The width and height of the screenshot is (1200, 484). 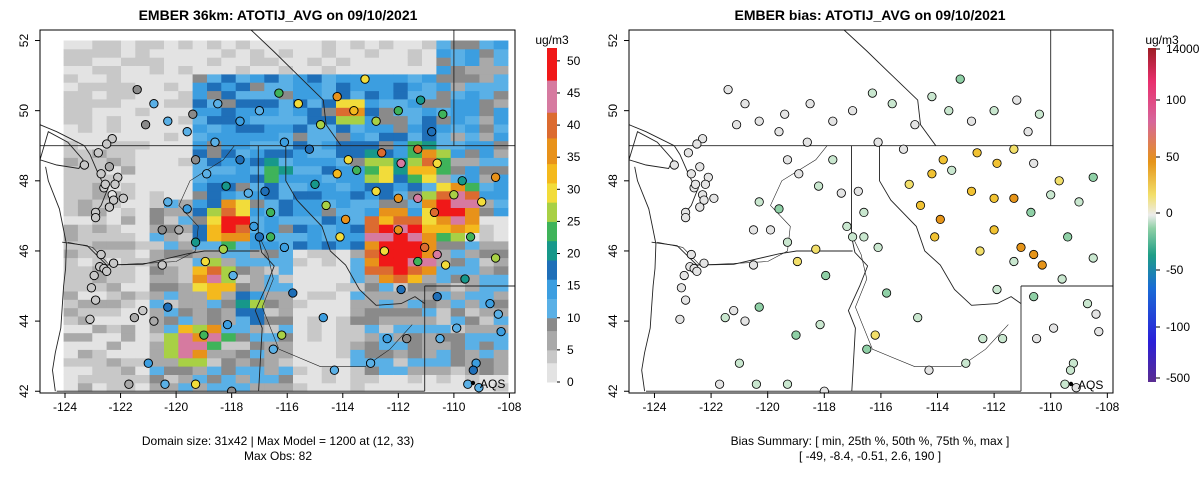 I want to click on map-line, so click(x=151, y=205).